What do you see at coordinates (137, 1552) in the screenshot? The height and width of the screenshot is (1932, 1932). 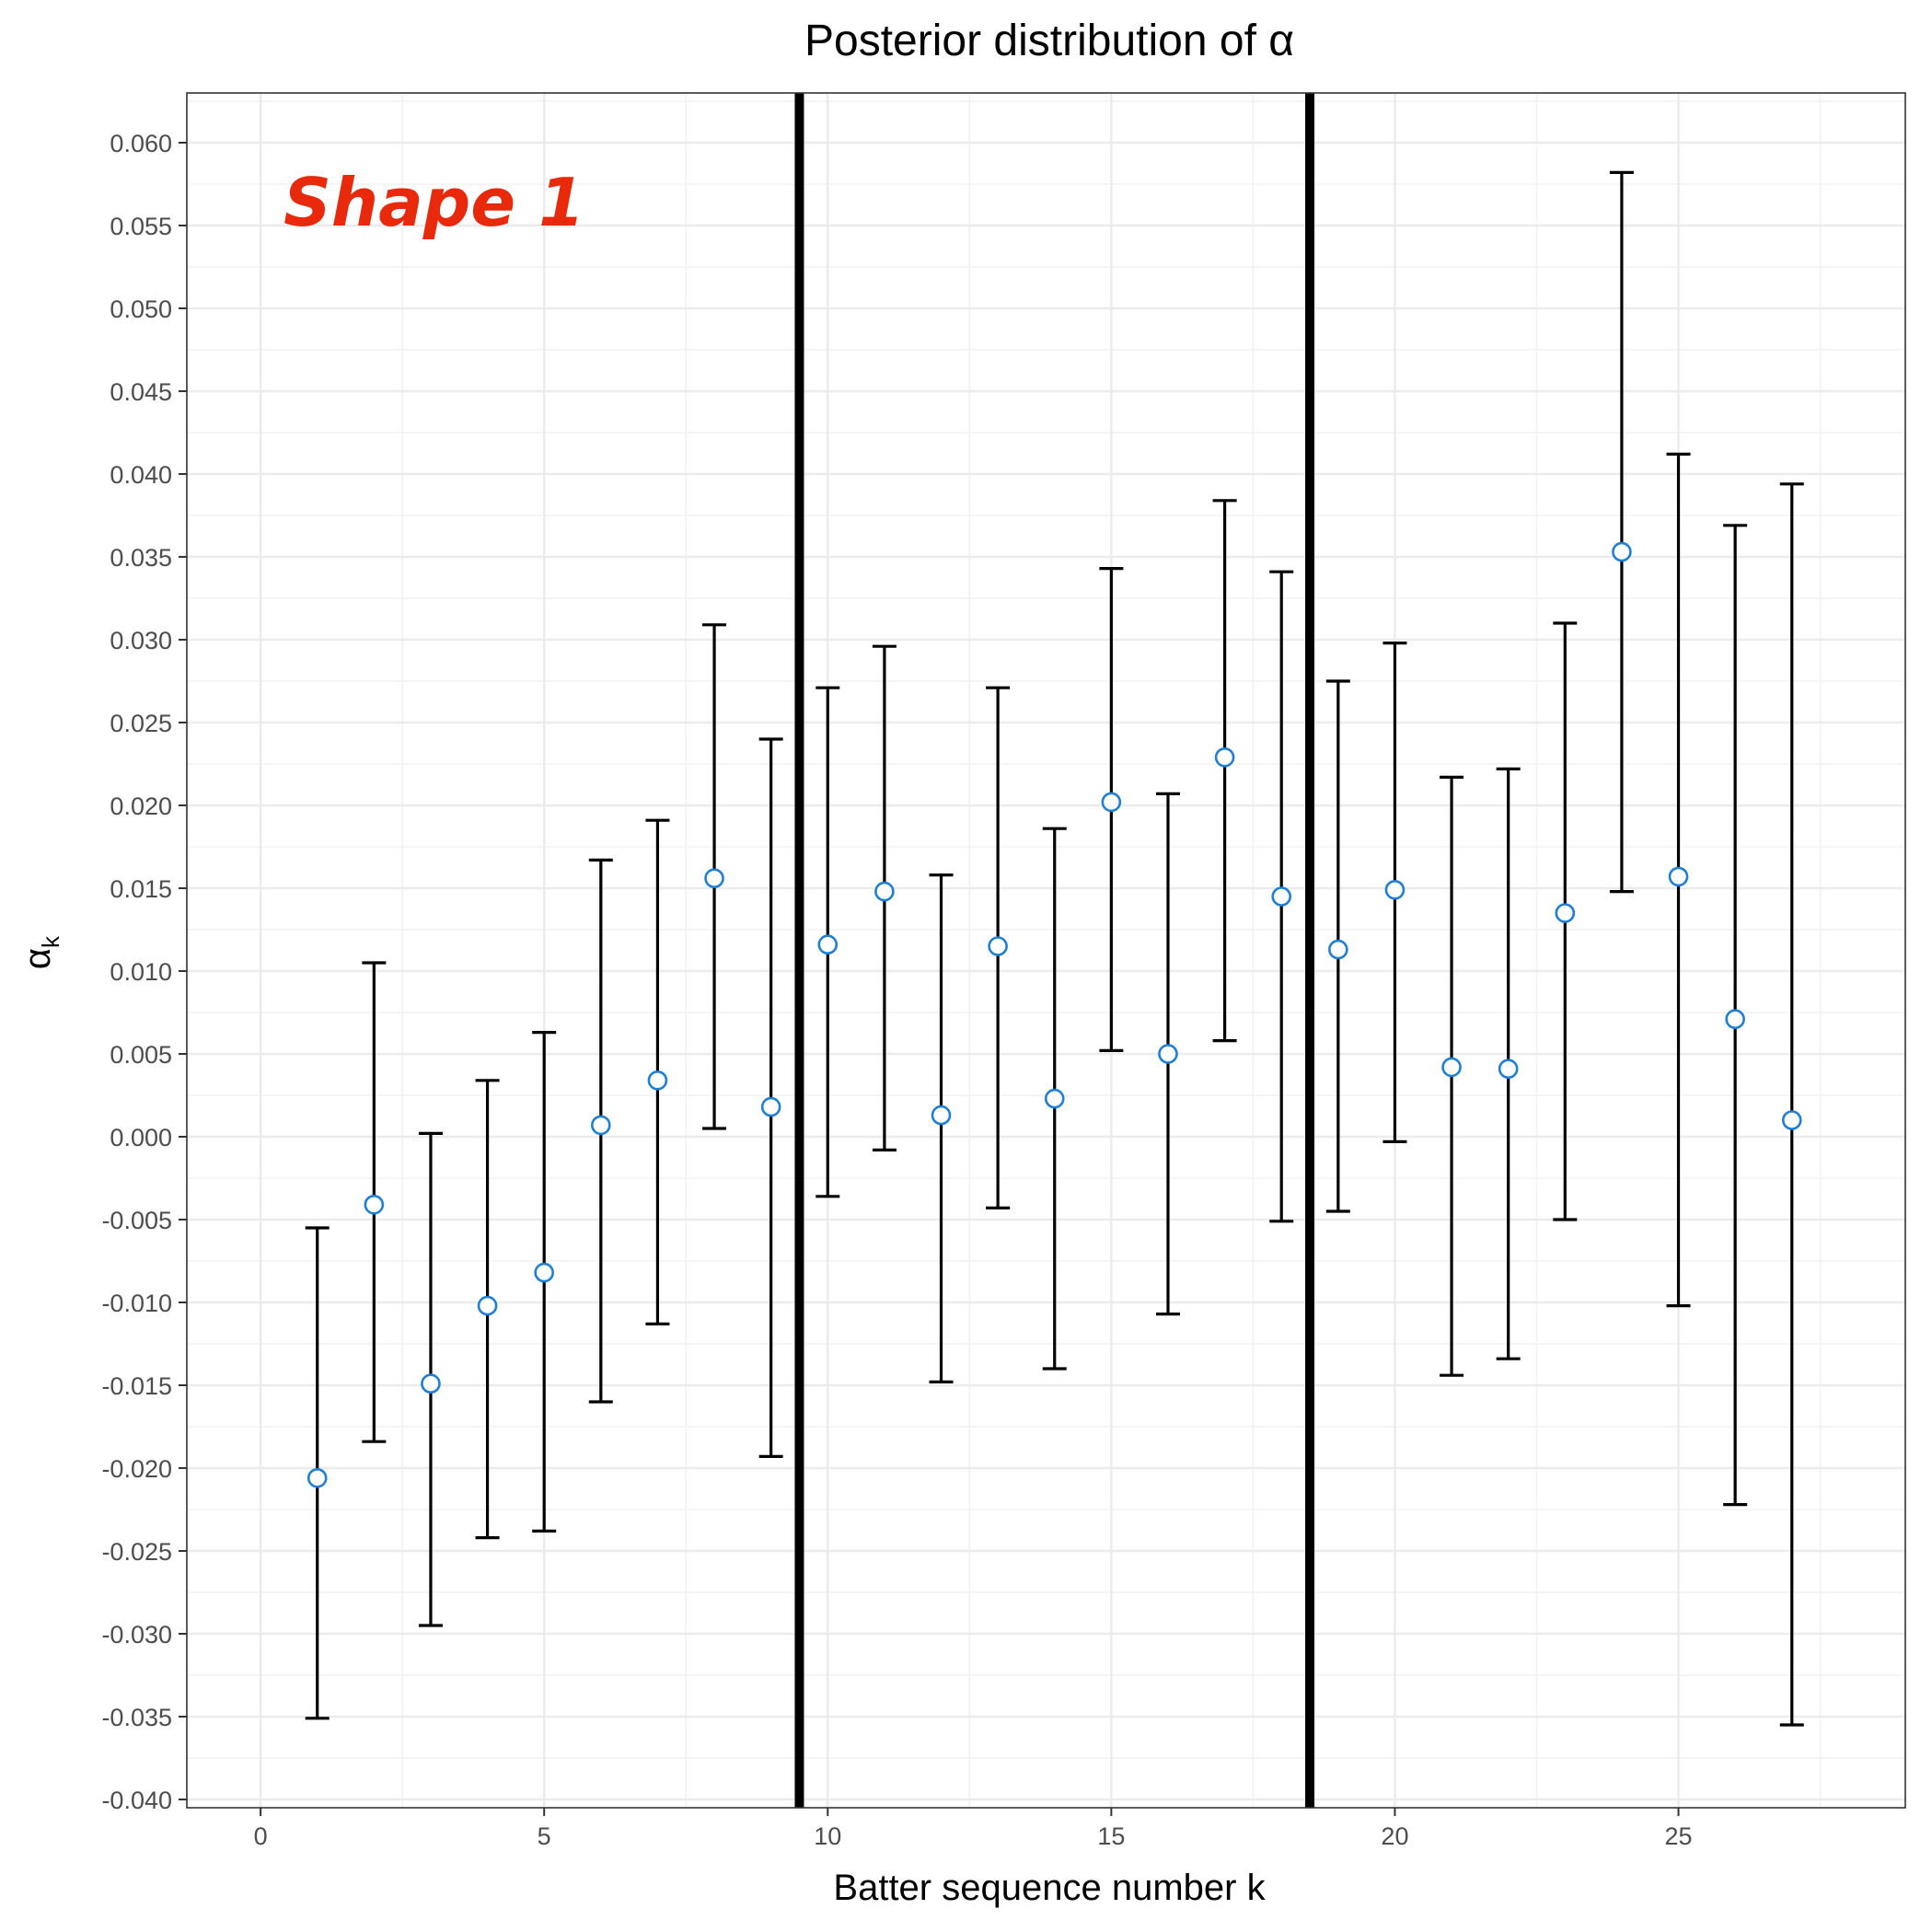 I see `y-tick-label: -0.025` at bounding box center [137, 1552].